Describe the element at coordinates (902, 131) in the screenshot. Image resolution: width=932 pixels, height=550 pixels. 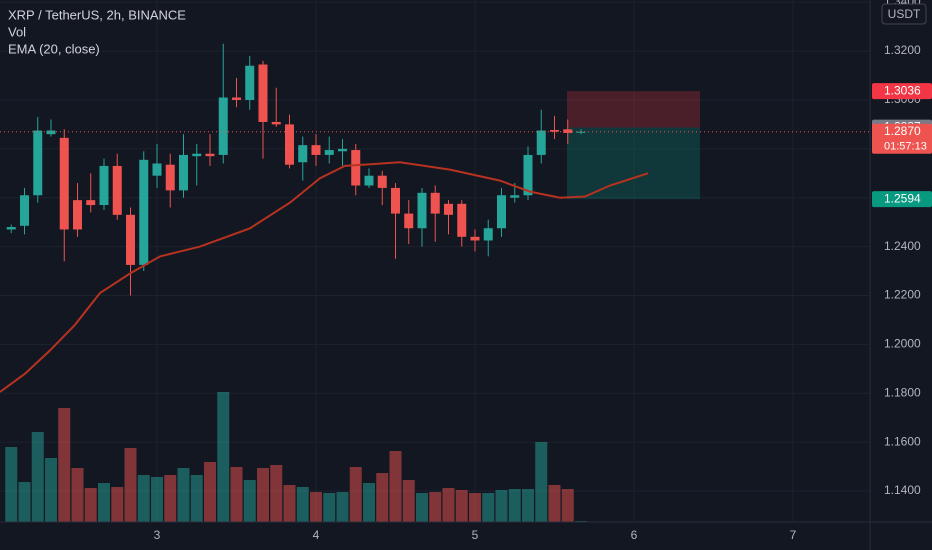
I see `last-price-label: 1.2870` at that location.